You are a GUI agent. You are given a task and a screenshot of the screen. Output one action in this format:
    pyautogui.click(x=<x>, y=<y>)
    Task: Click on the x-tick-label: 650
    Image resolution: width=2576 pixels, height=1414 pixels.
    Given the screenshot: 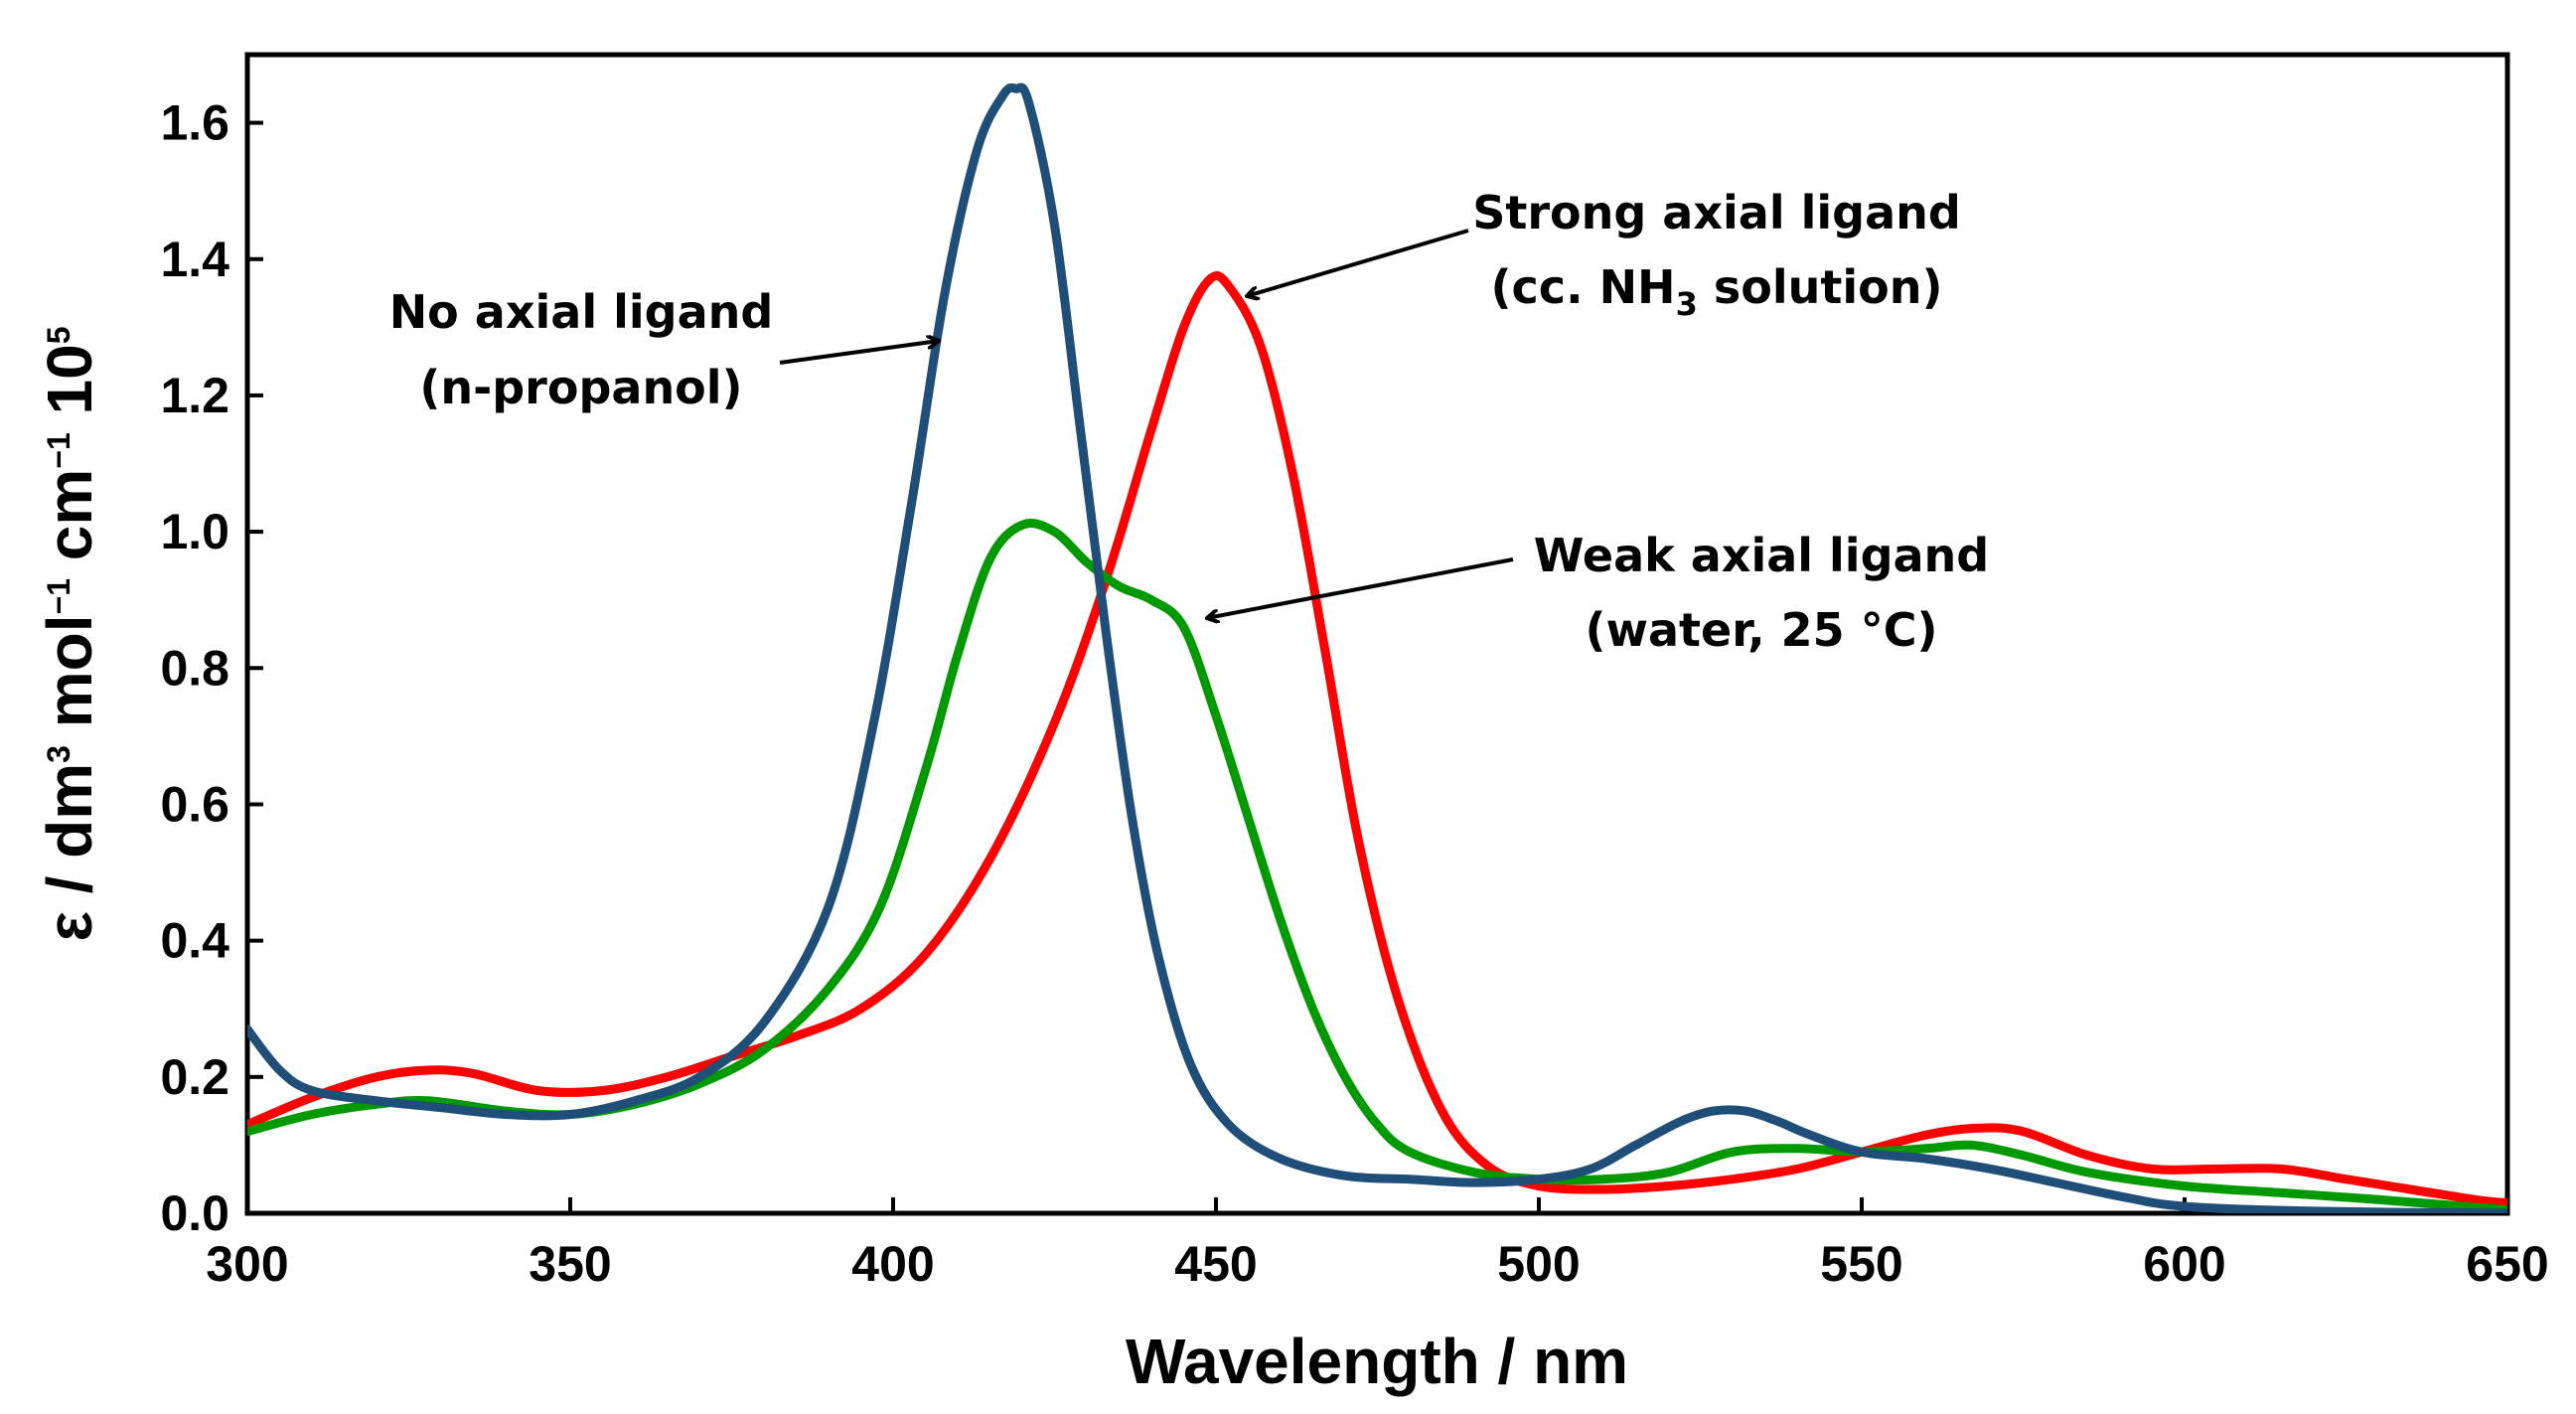 What is the action you would take?
    pyautogui.click(x=2507, y=1264)
    